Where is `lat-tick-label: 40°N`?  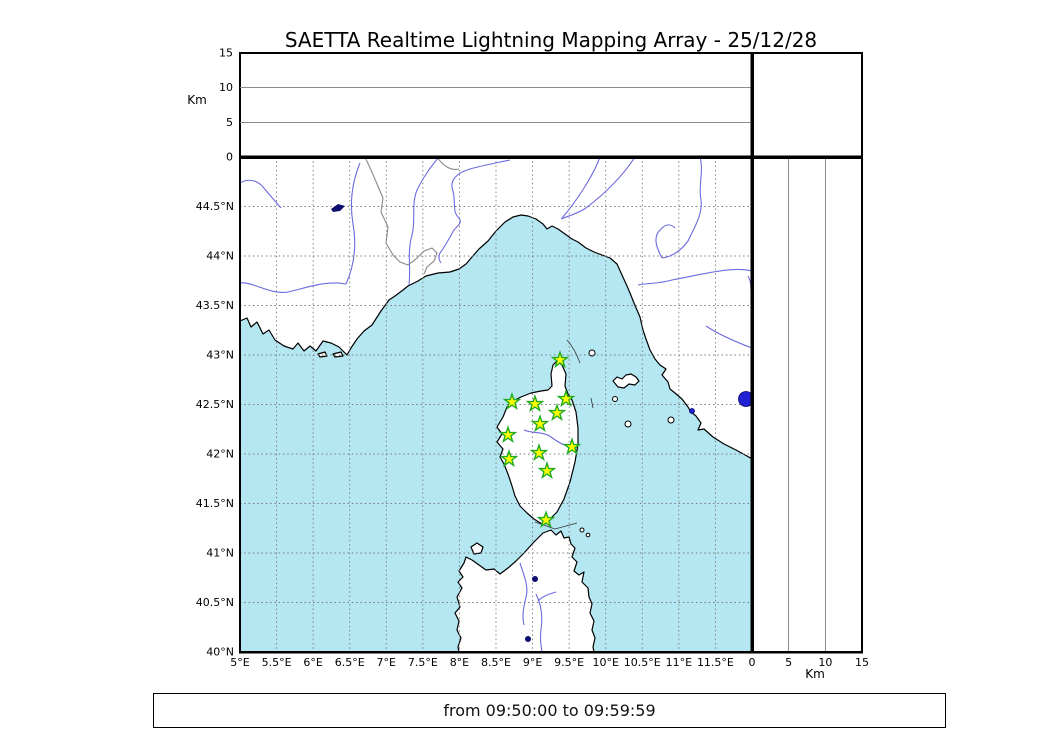
lat-tick-label: 40°N is located at coordinates (220, 652).